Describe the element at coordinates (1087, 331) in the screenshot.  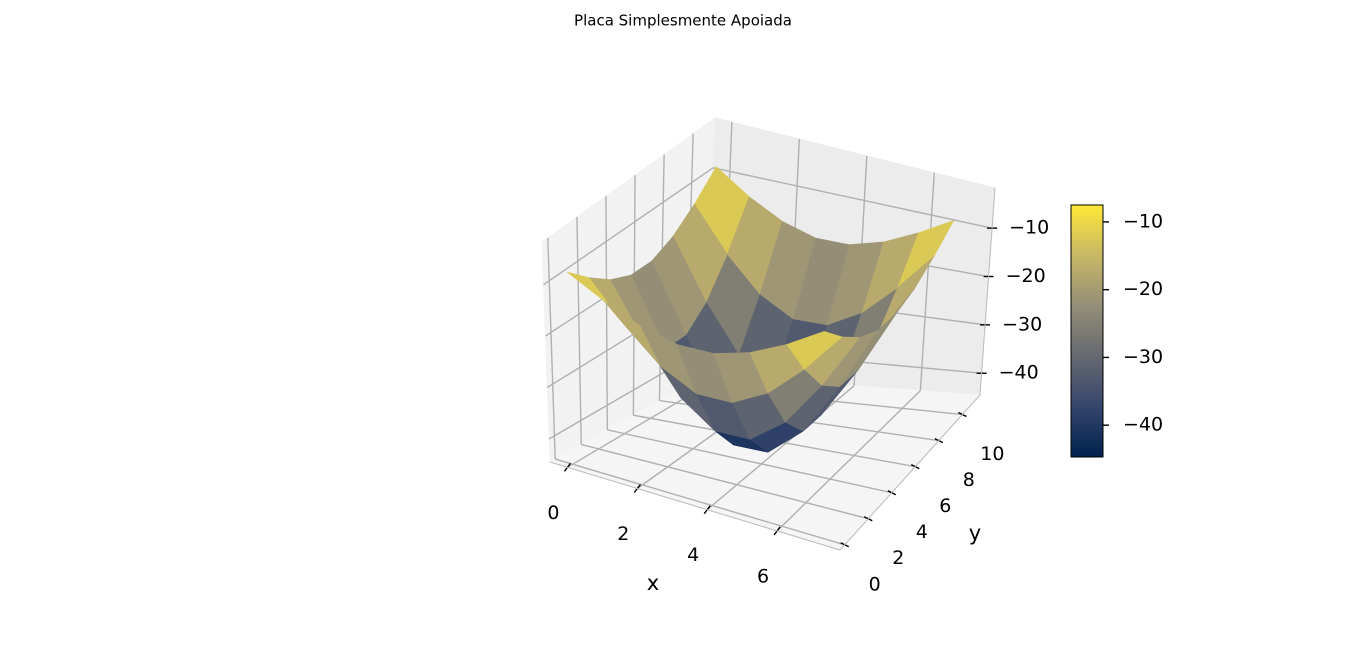
I see `colorbar` at that location.